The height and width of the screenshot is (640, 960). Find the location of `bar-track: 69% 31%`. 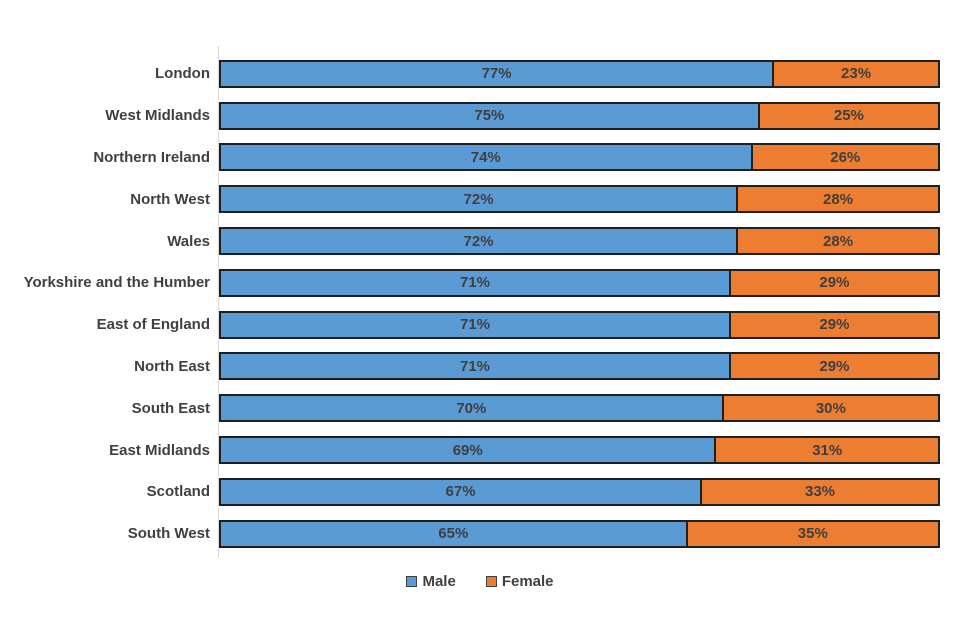

bar-track: 69% 31% is located at coordinates (579, 450).